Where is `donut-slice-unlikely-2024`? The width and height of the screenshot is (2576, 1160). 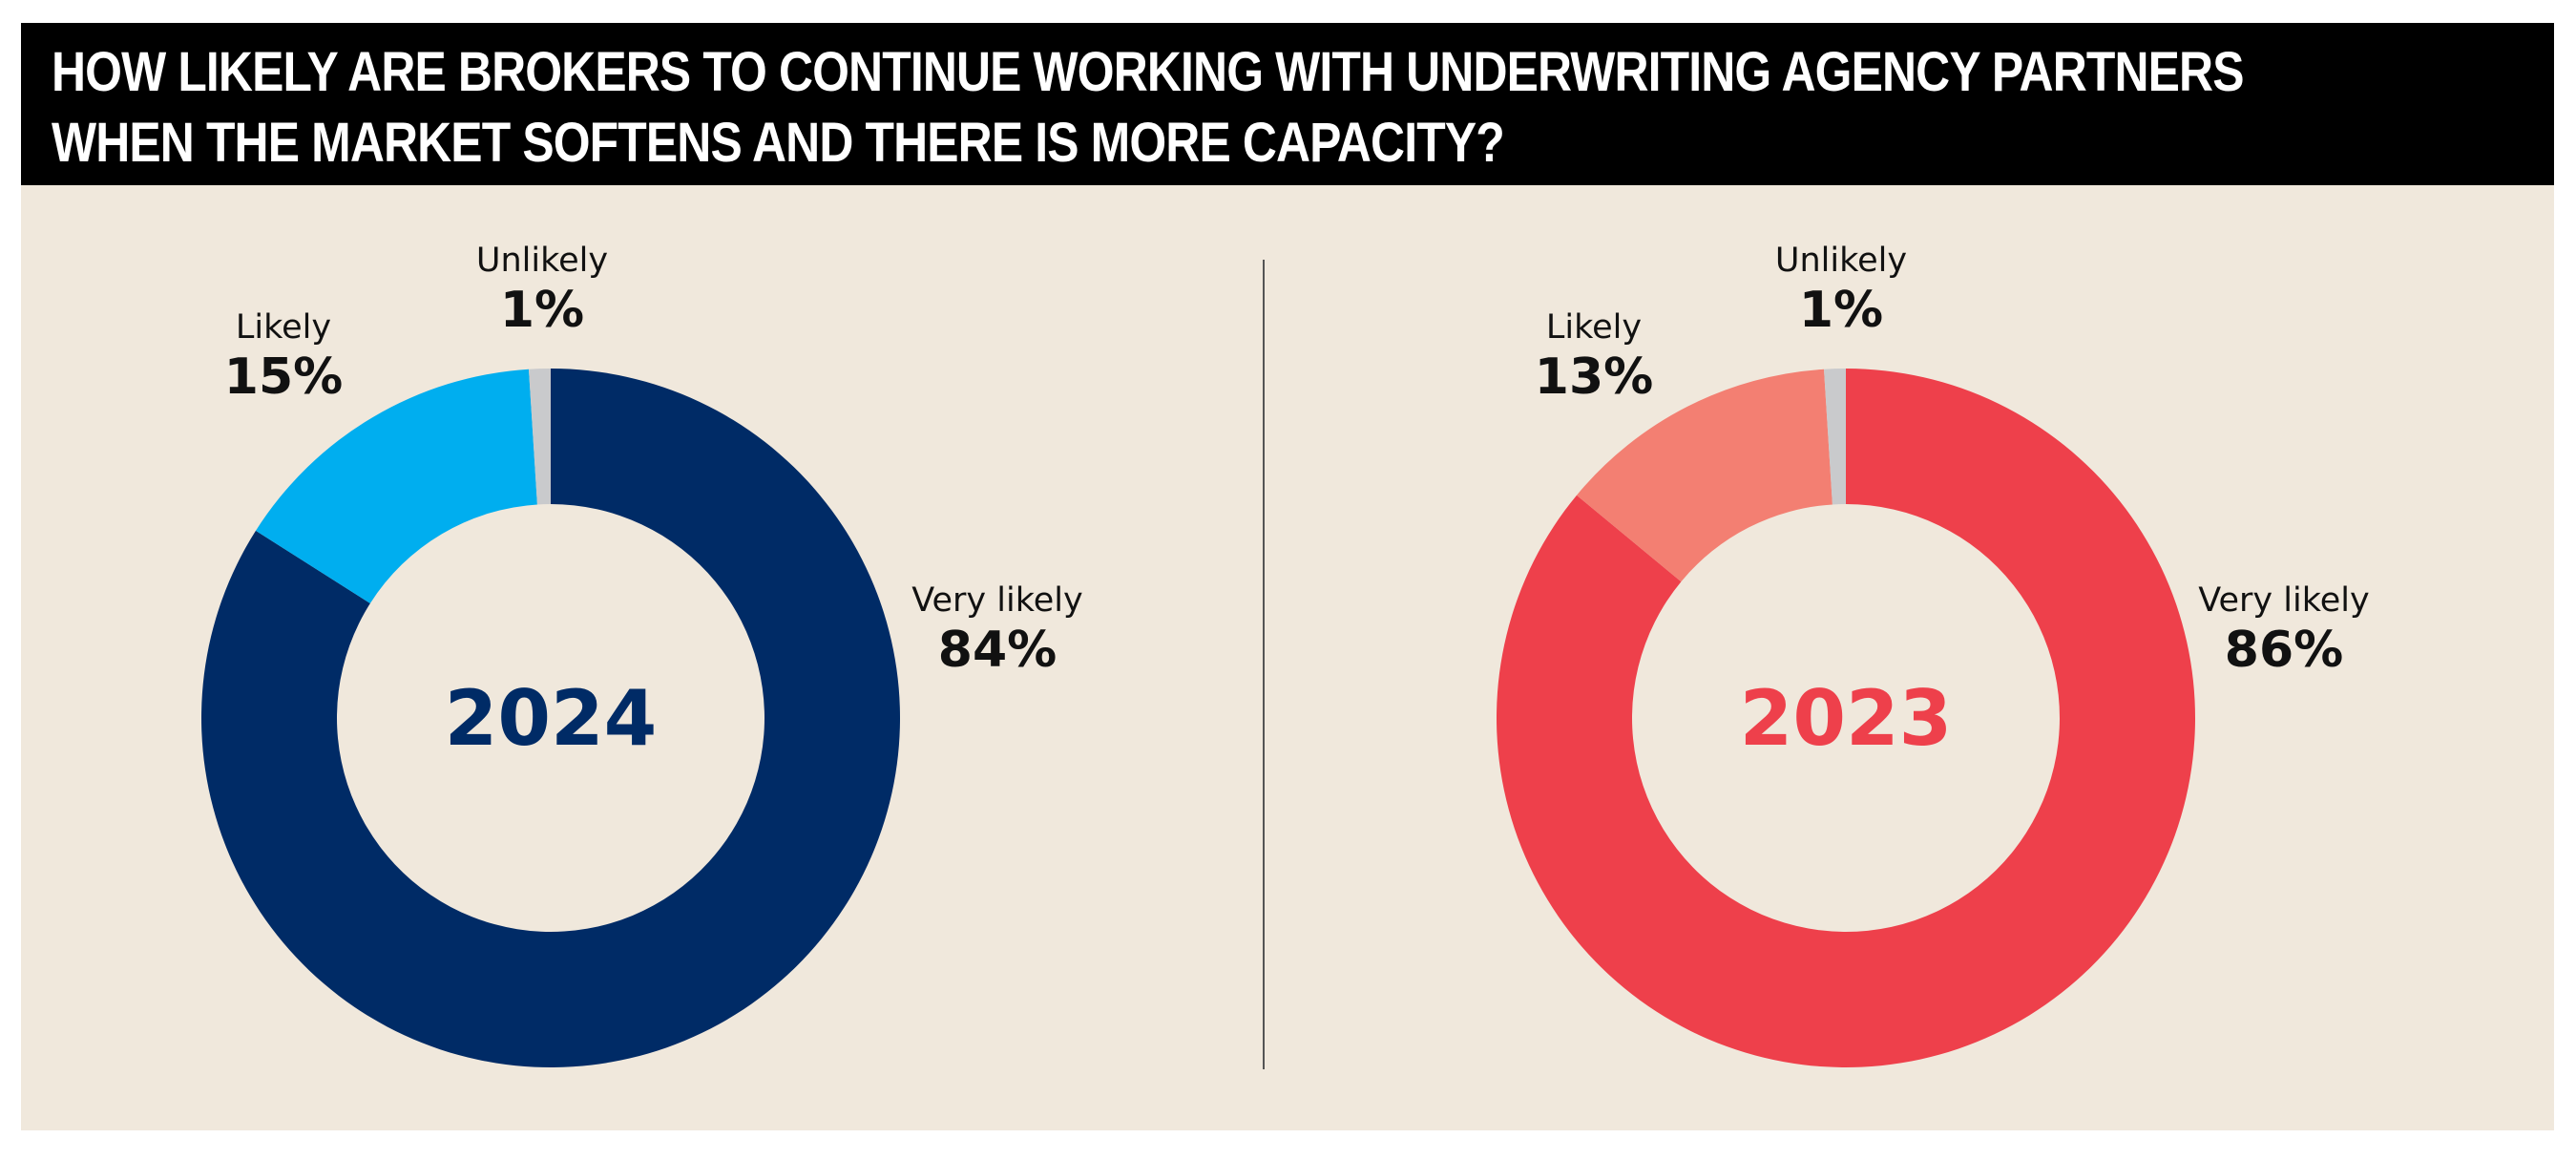
donut-slice-unlikely-2024 is located at coordinates (540, 437).